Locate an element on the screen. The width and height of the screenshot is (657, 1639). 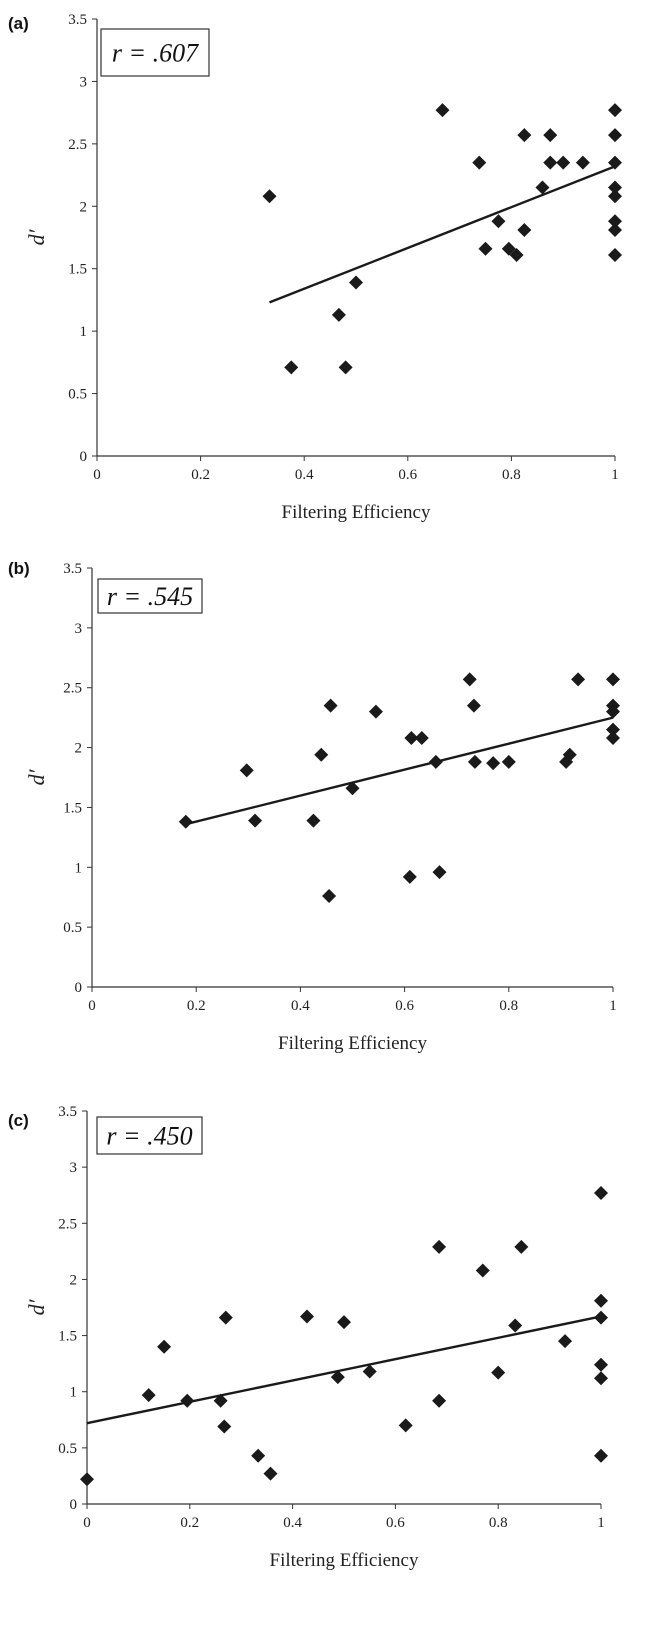
panel-label: (c) is located at coordinates (18, 1120).